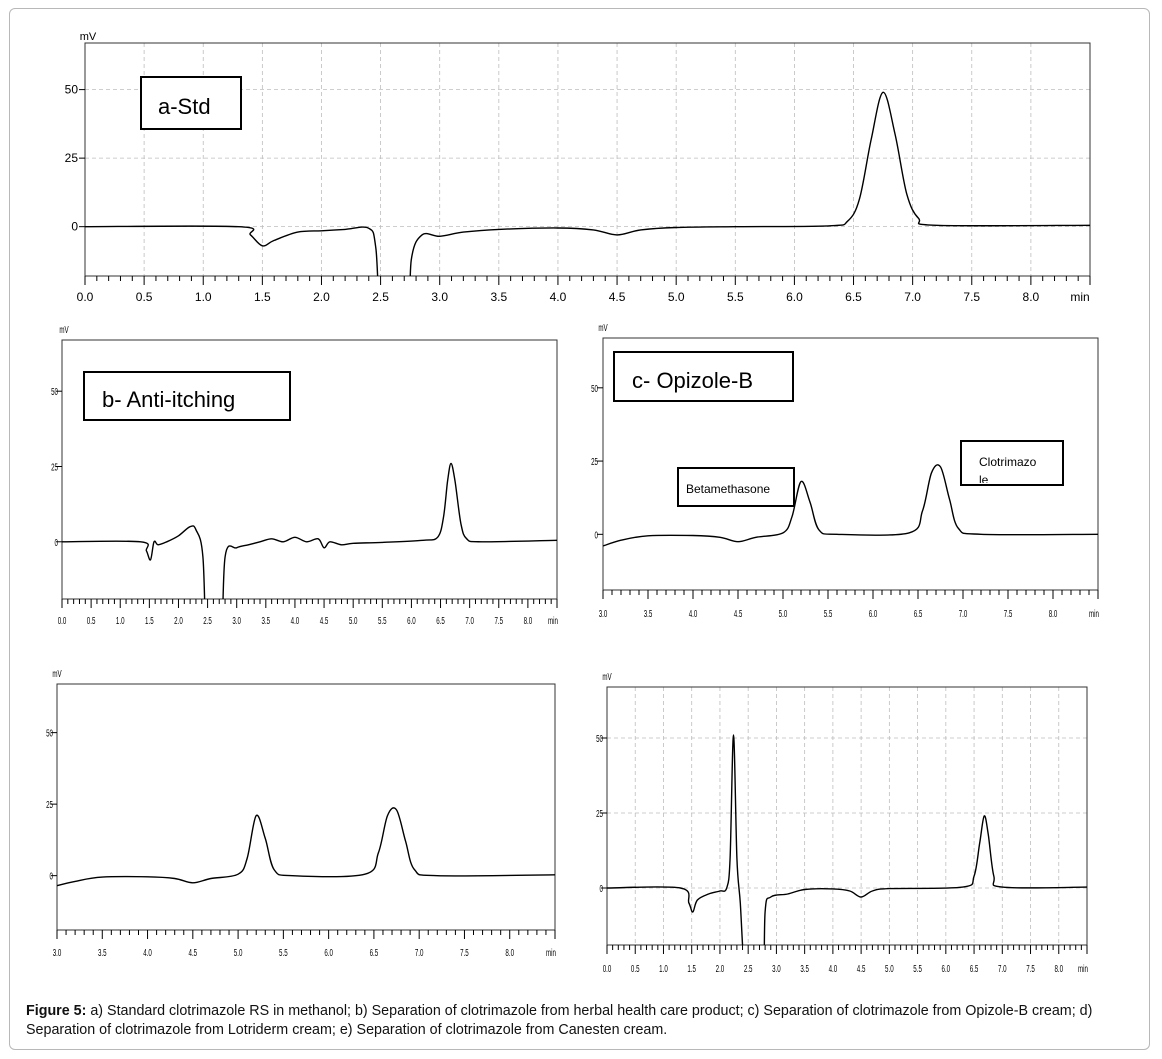  Describe the element at coordinates (728, 489) in the screenshot. I see `panel-c-annotation-text-1: Betamethasone` at that location.